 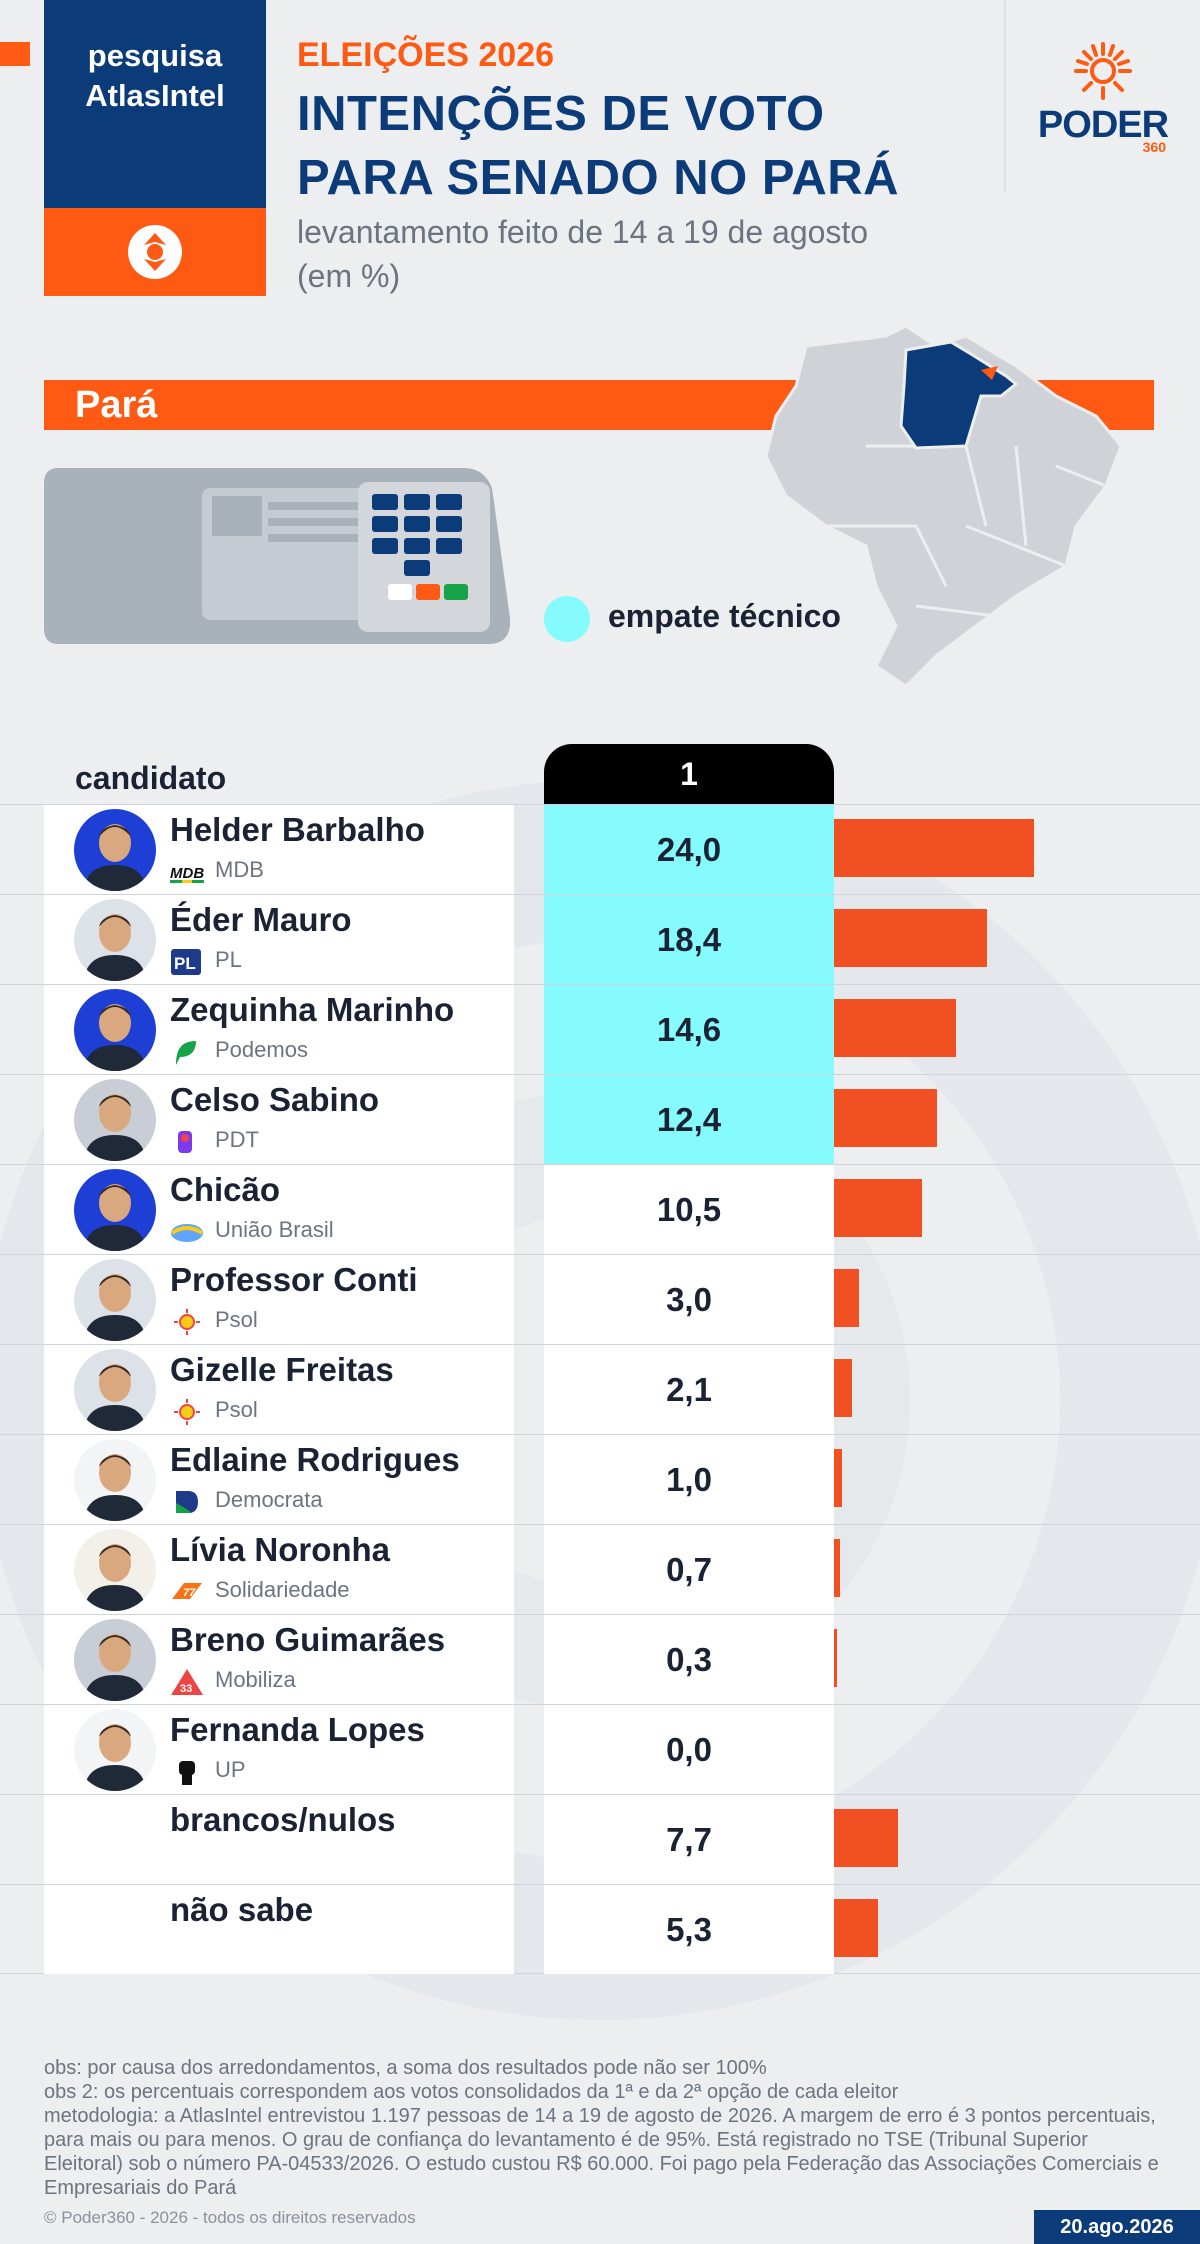 I want to click on data-label: 18,4, so click(x=689, y=939).